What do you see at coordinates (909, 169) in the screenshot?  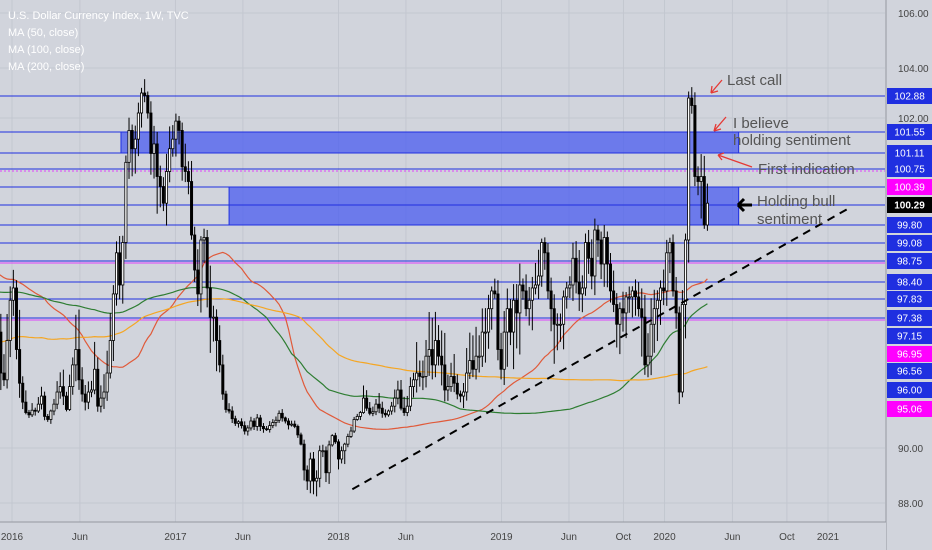 I see `price-label-blue: 100.75` at bounding box center [909, 169].